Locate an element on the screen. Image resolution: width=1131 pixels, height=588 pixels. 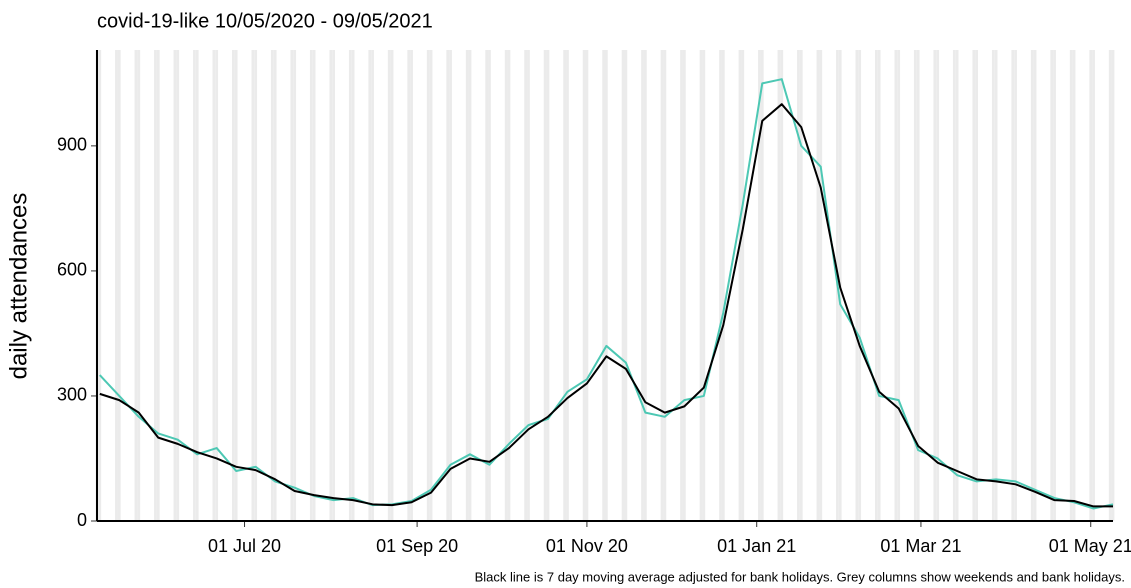
y-tick-label: 0 is located at coordinates (82, 520).